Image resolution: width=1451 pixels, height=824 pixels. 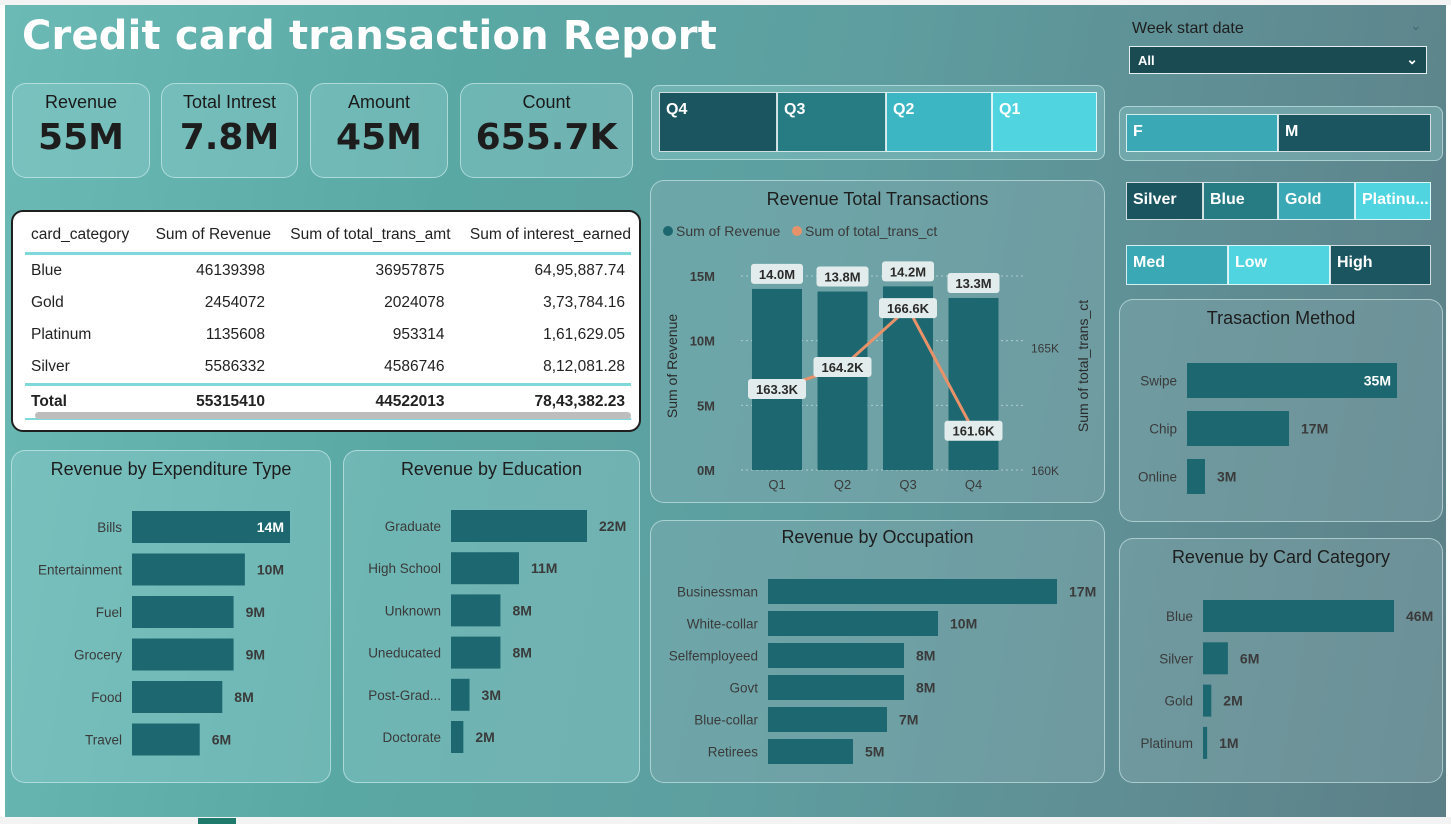 I want to click on category-label: Fuel, so click(x=109, y=612).